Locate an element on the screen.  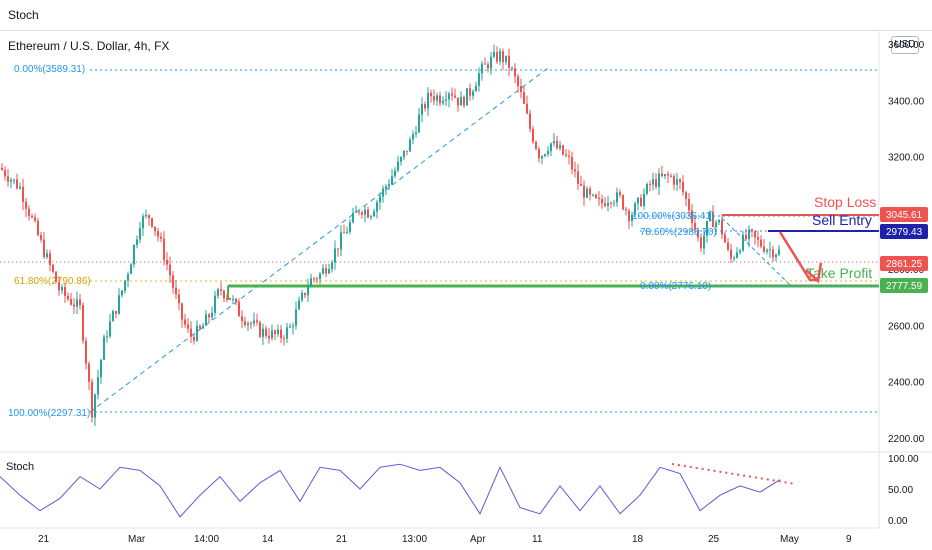
currency-badge: USD is located at coordinates (905, 45).